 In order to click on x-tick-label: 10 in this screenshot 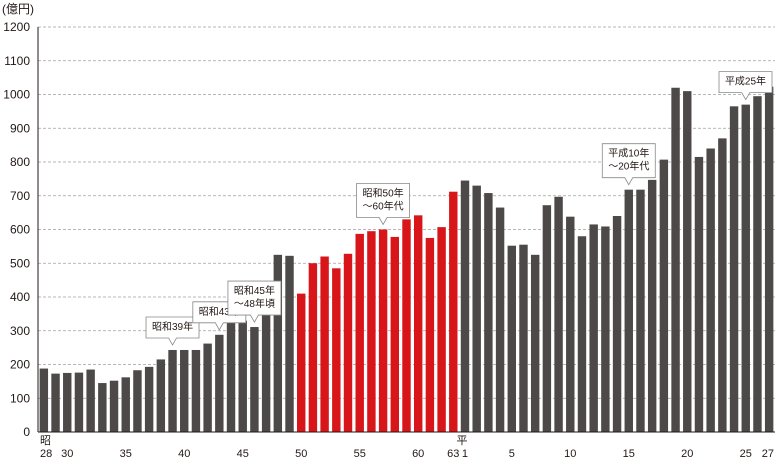, I will do `click(570, 454)`.